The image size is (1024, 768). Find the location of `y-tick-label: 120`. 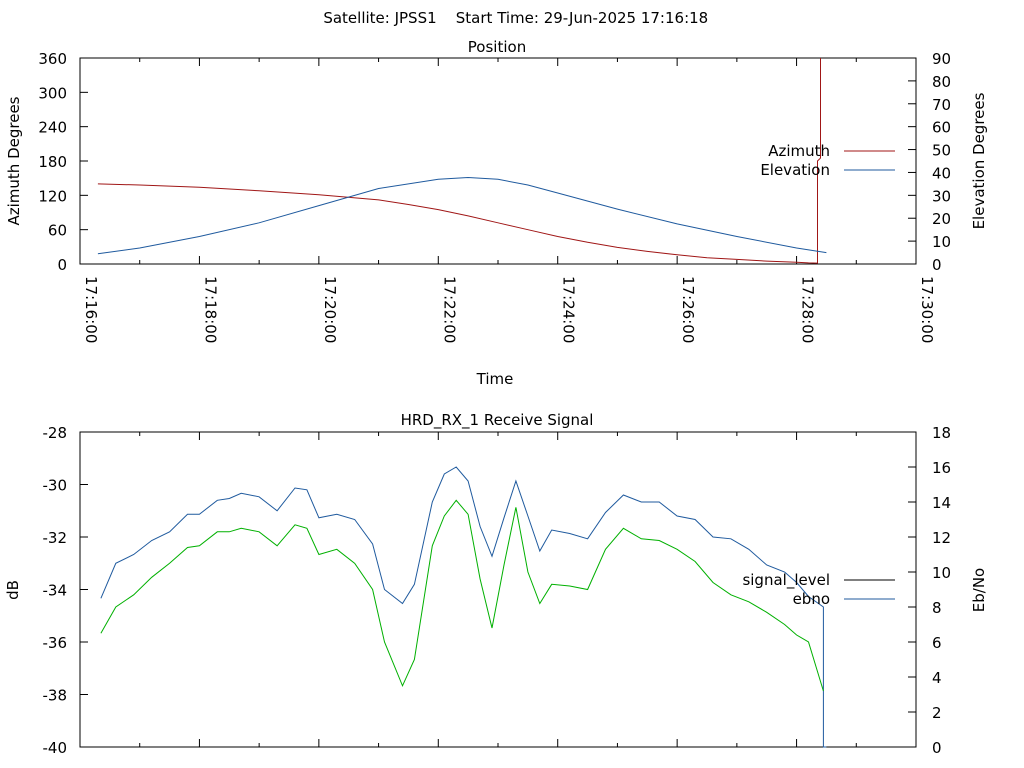

y-tick-label: 120 is located at coordinates (52, 196).